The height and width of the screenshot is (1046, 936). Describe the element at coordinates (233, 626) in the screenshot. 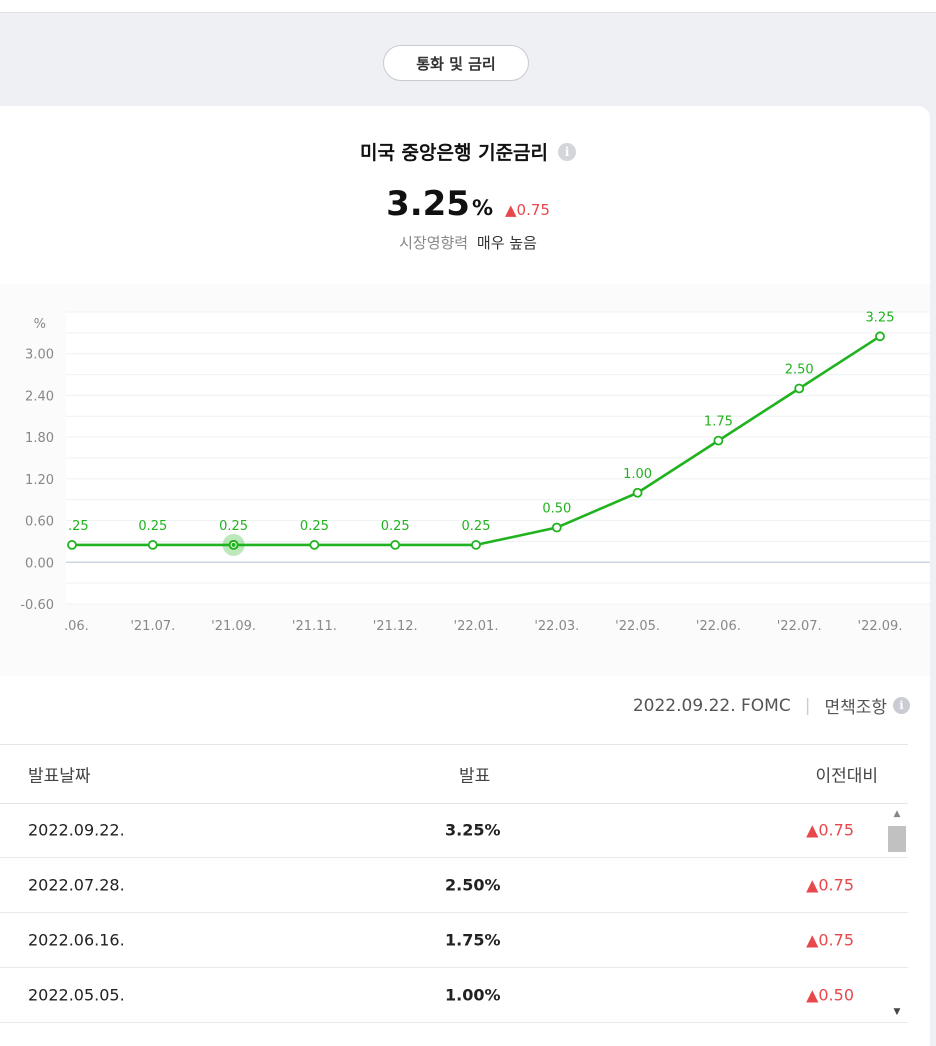

I see `x-tick-label: '21.09.` at that location.